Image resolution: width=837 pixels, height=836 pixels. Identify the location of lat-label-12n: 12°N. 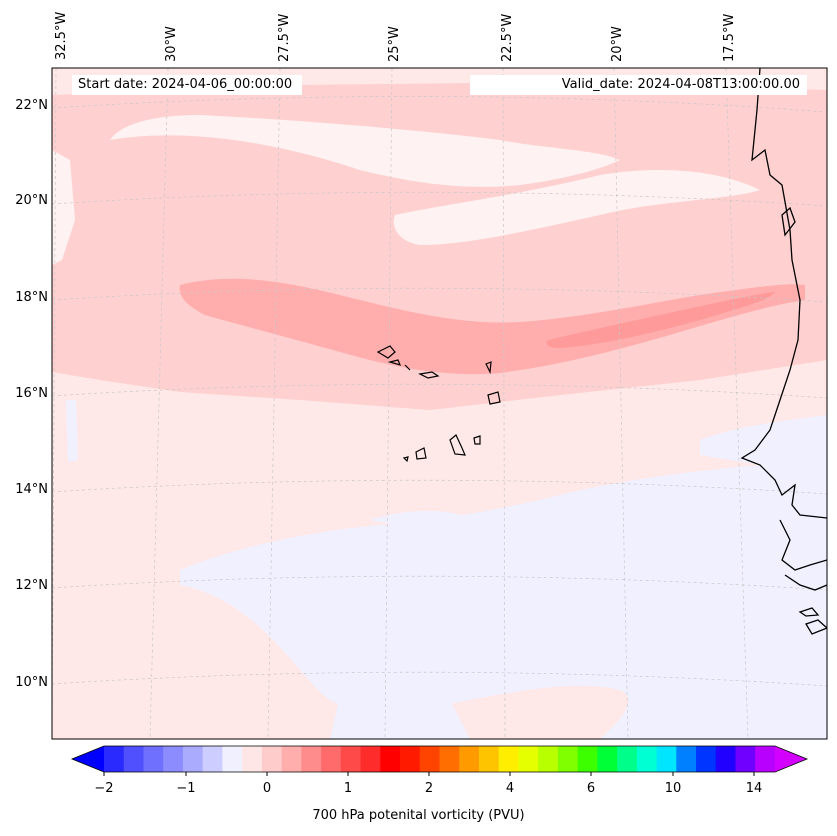
(31, 585).